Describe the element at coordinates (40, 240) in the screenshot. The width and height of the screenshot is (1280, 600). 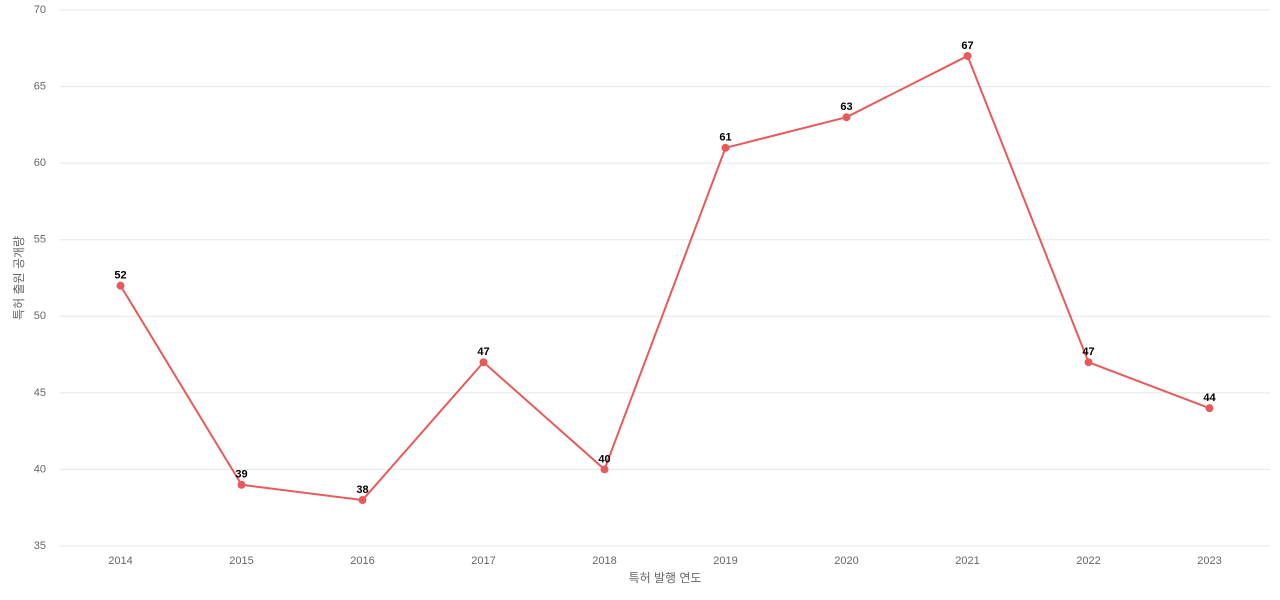
I see `y-tick-label: 55` at that location.